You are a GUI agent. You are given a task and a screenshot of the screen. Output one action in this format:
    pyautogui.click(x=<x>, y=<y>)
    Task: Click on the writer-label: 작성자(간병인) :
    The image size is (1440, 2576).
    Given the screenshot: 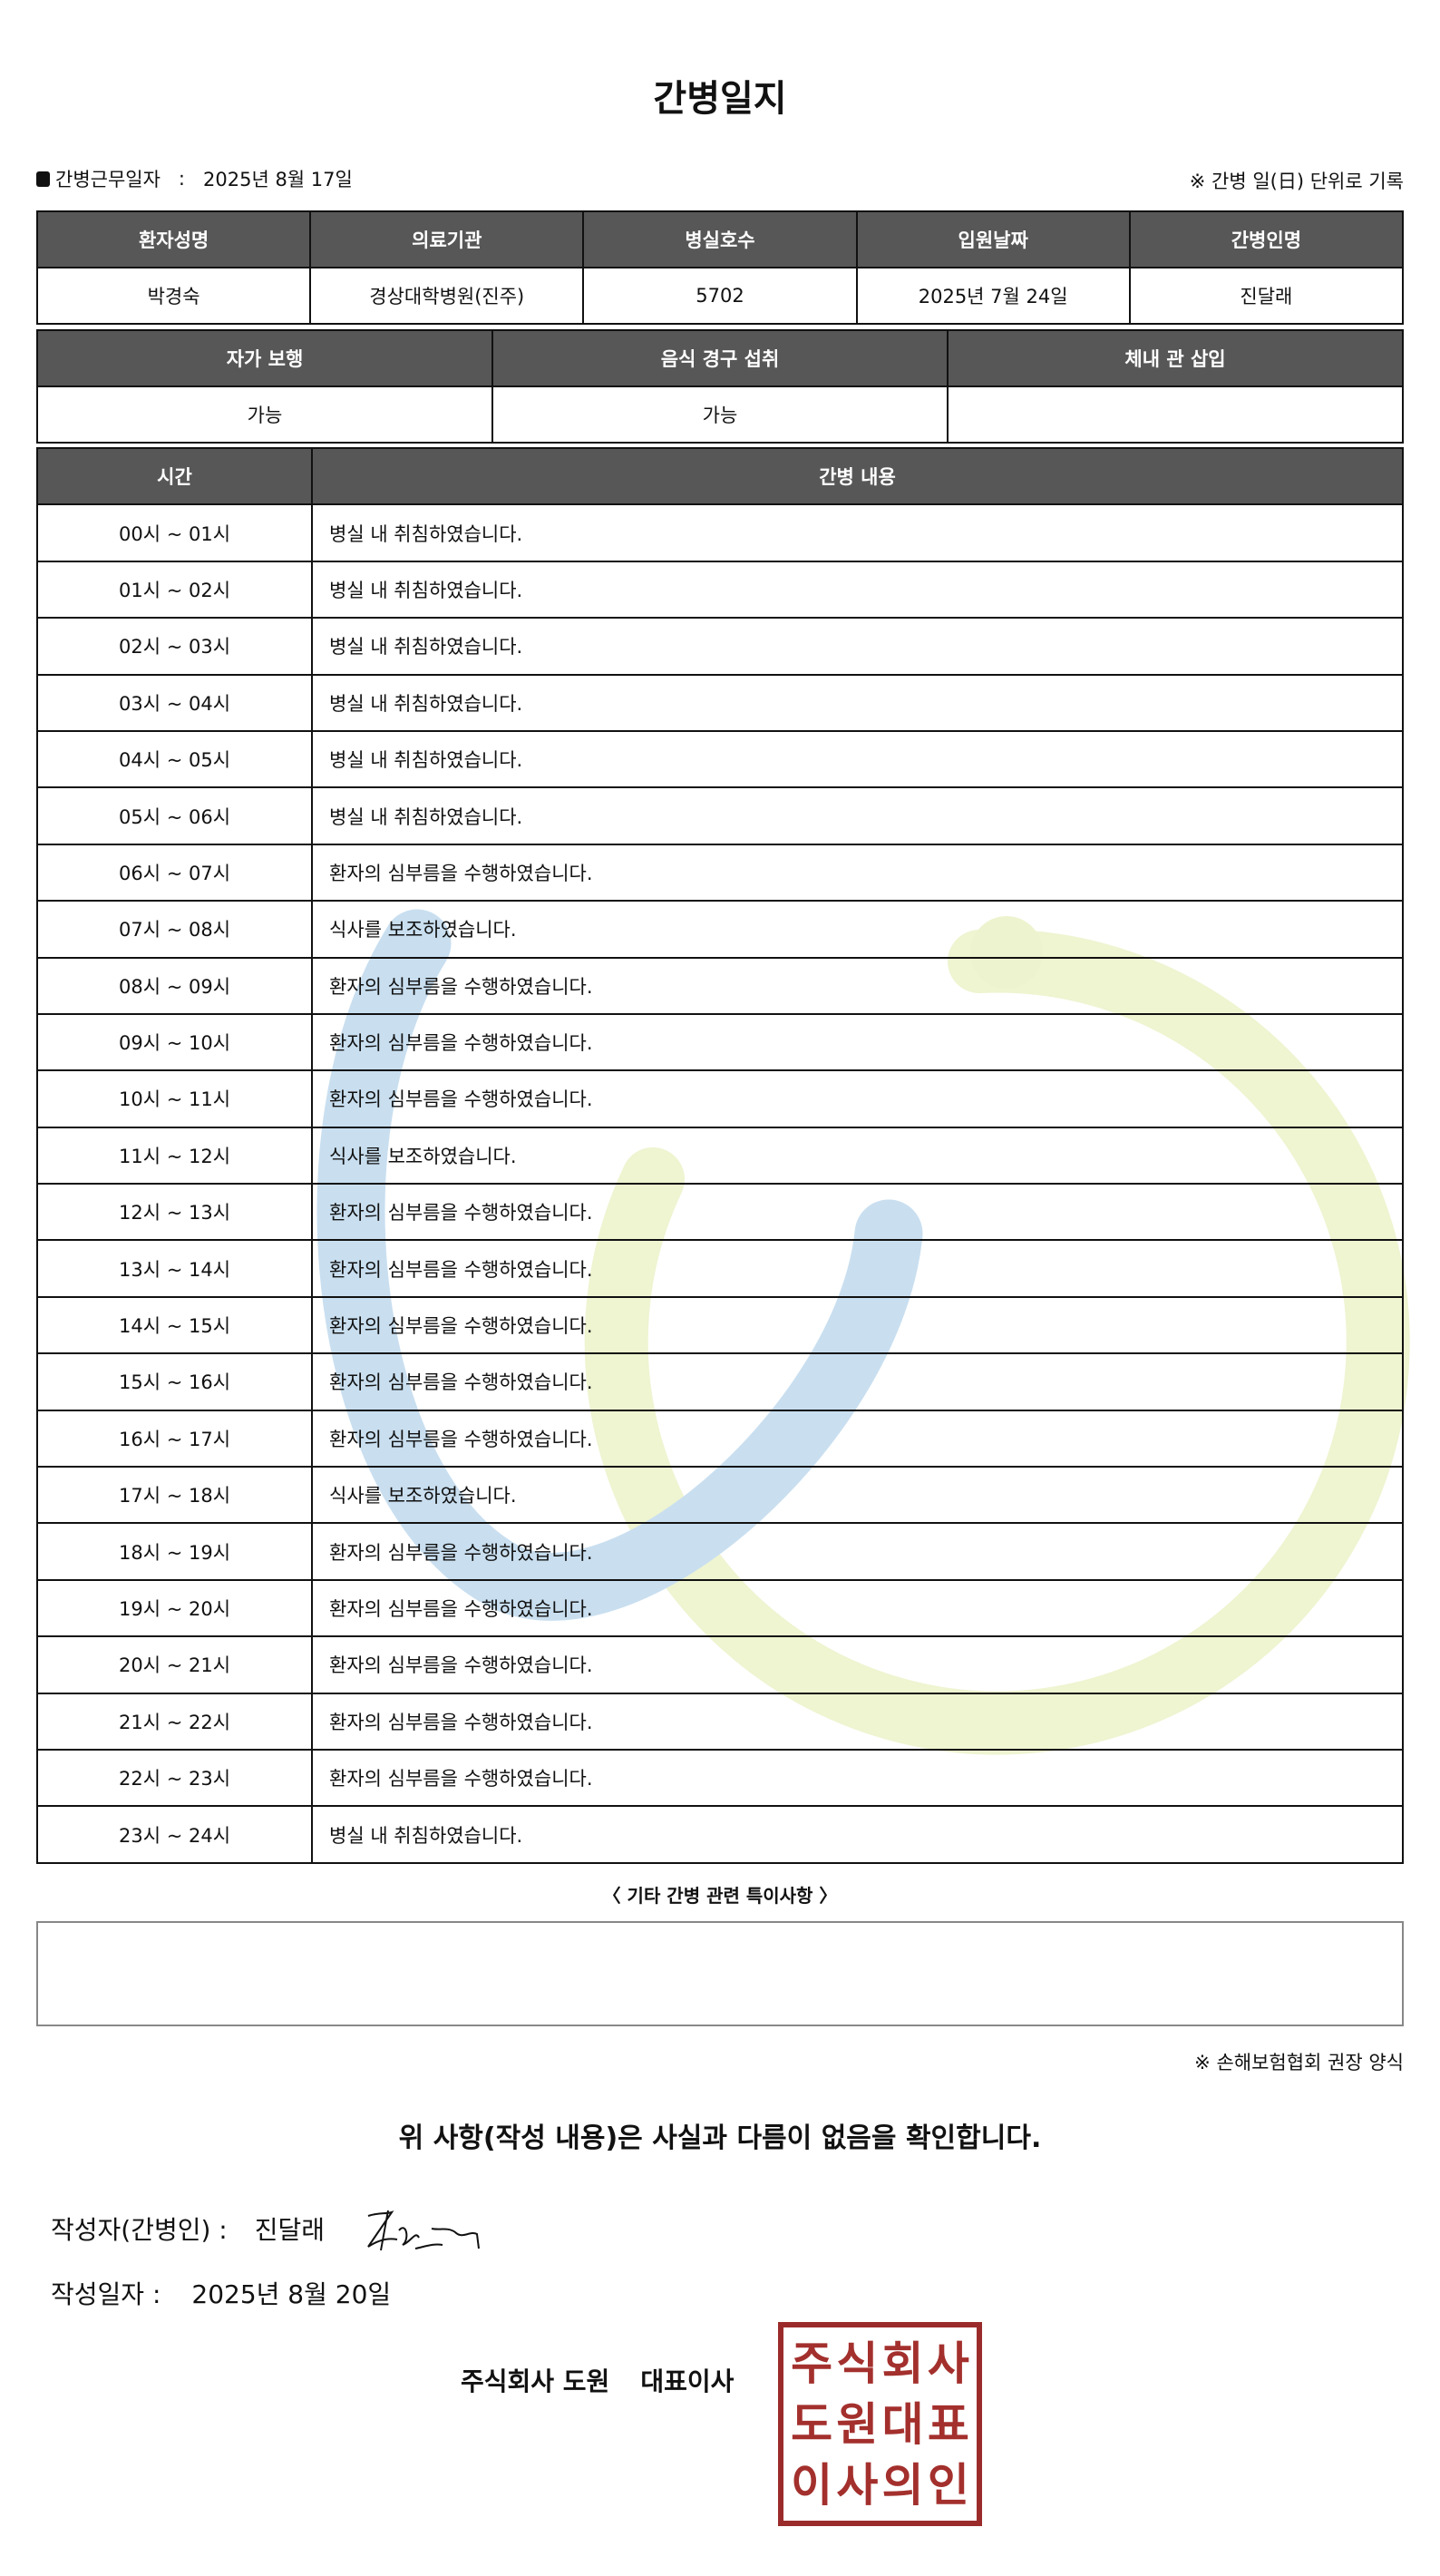 What is the action you would take?
    pyautogui.click(x=139, y=2230)
    